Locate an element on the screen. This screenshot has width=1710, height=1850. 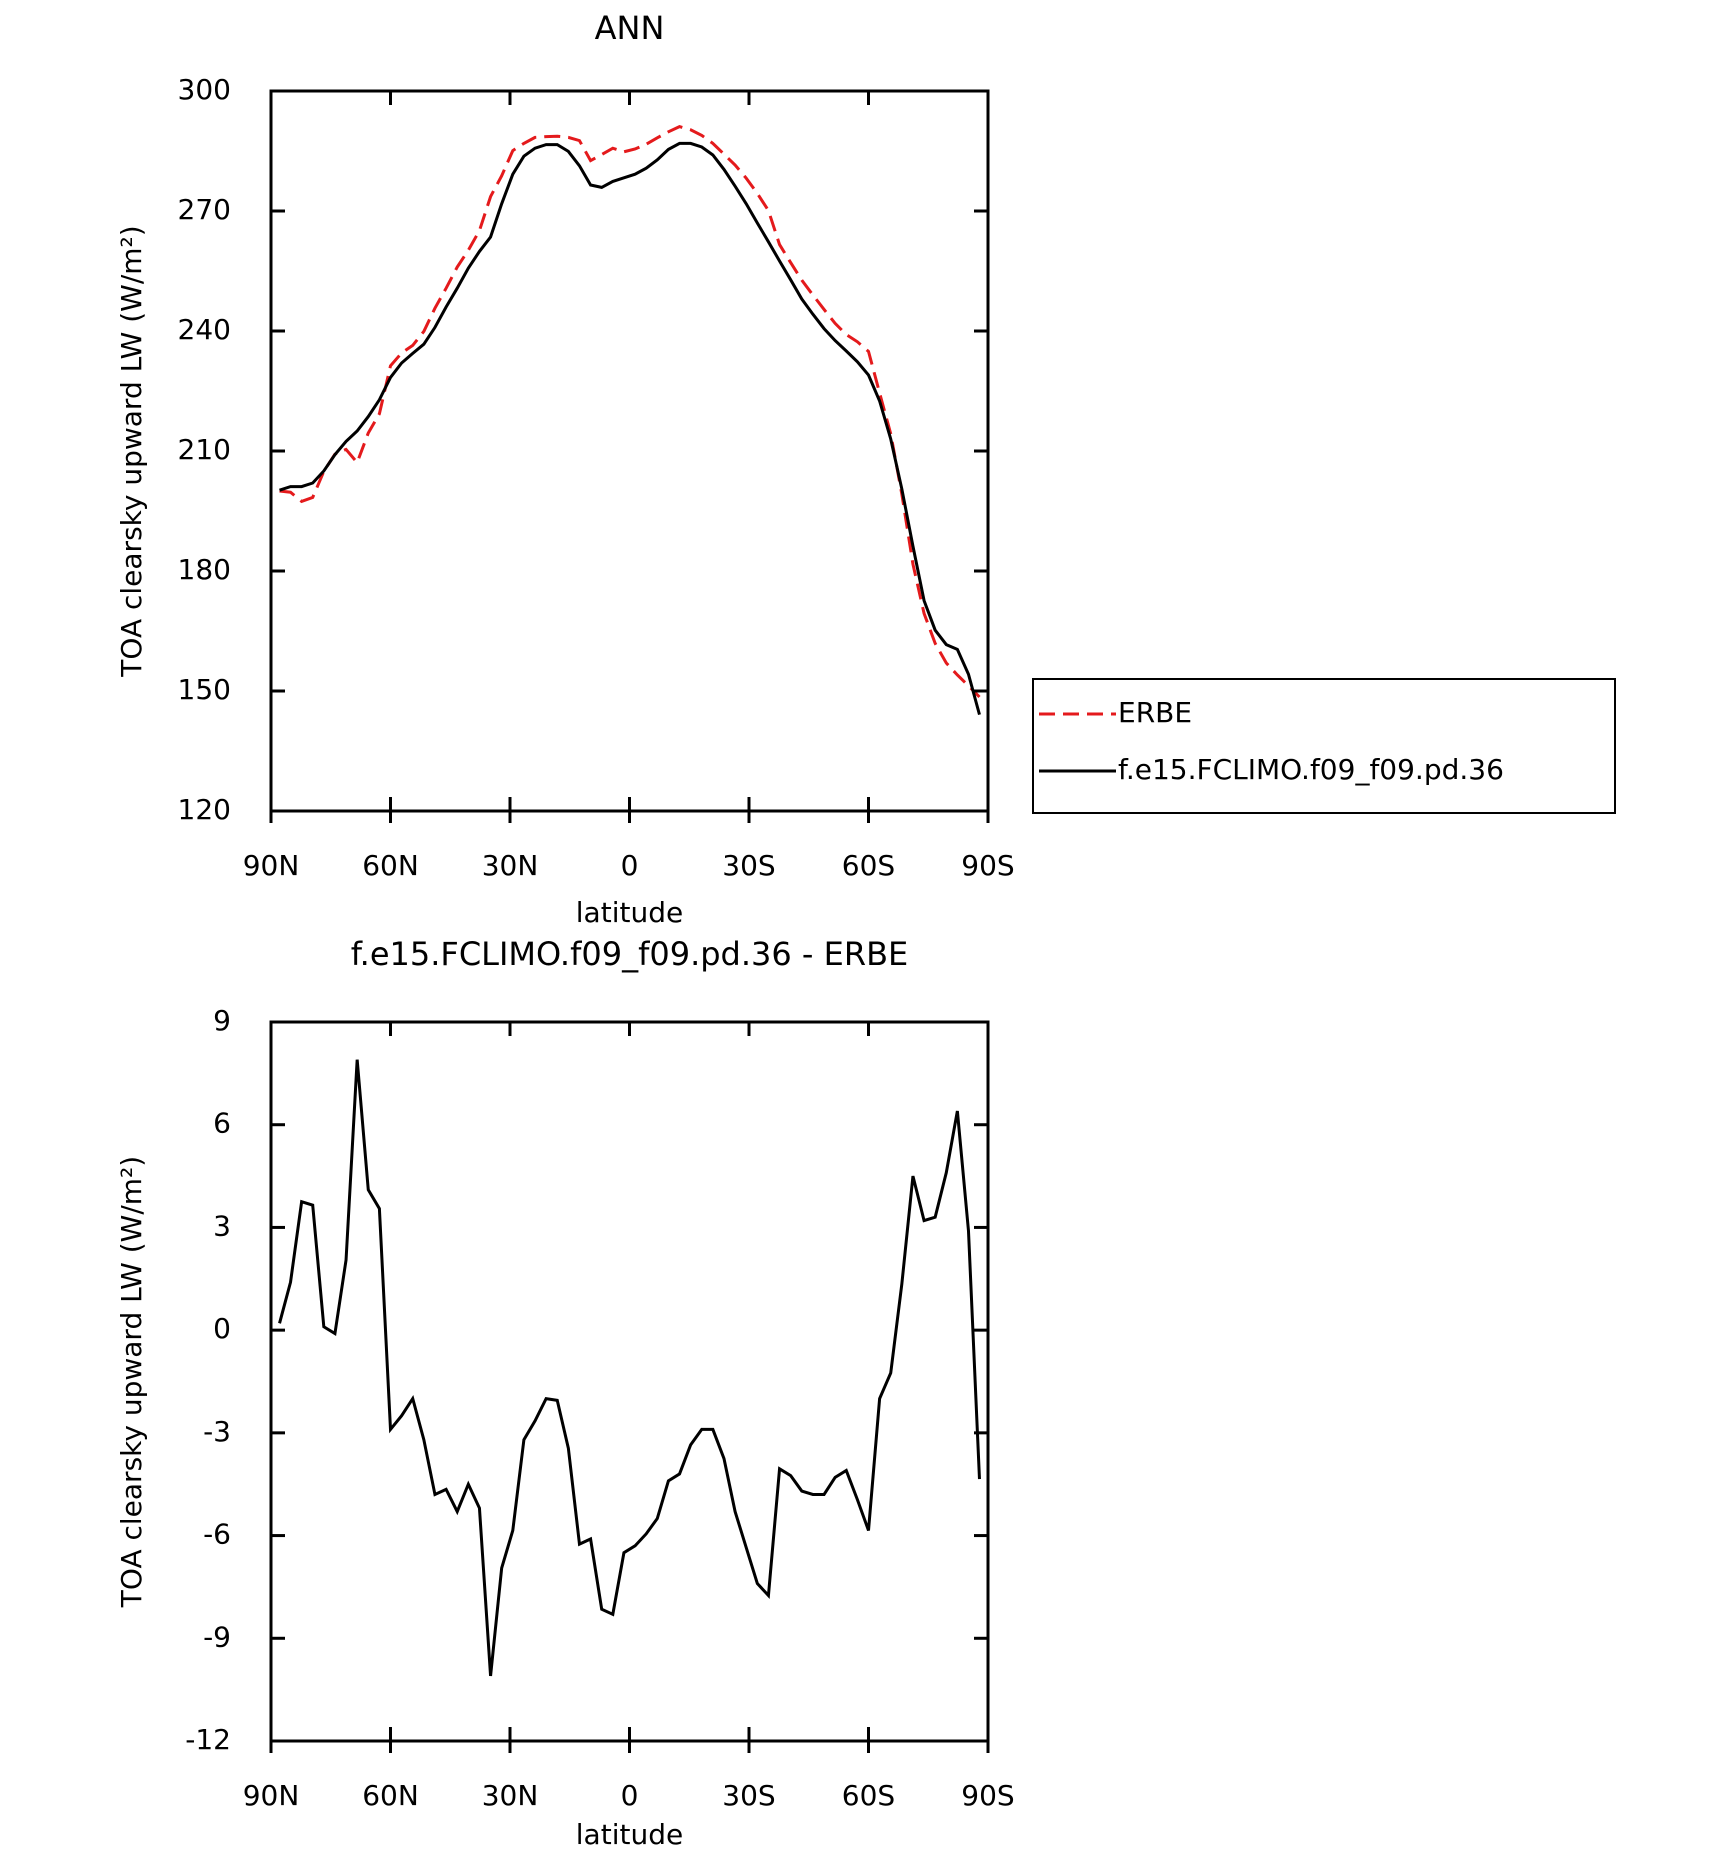
y-tick-label: -6 is located at coordinates (217, 1534).